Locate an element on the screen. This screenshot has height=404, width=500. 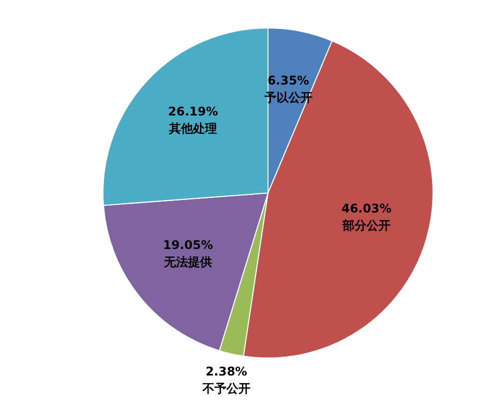
slice-label: 不予公开 is located at coordinates (225, 388).